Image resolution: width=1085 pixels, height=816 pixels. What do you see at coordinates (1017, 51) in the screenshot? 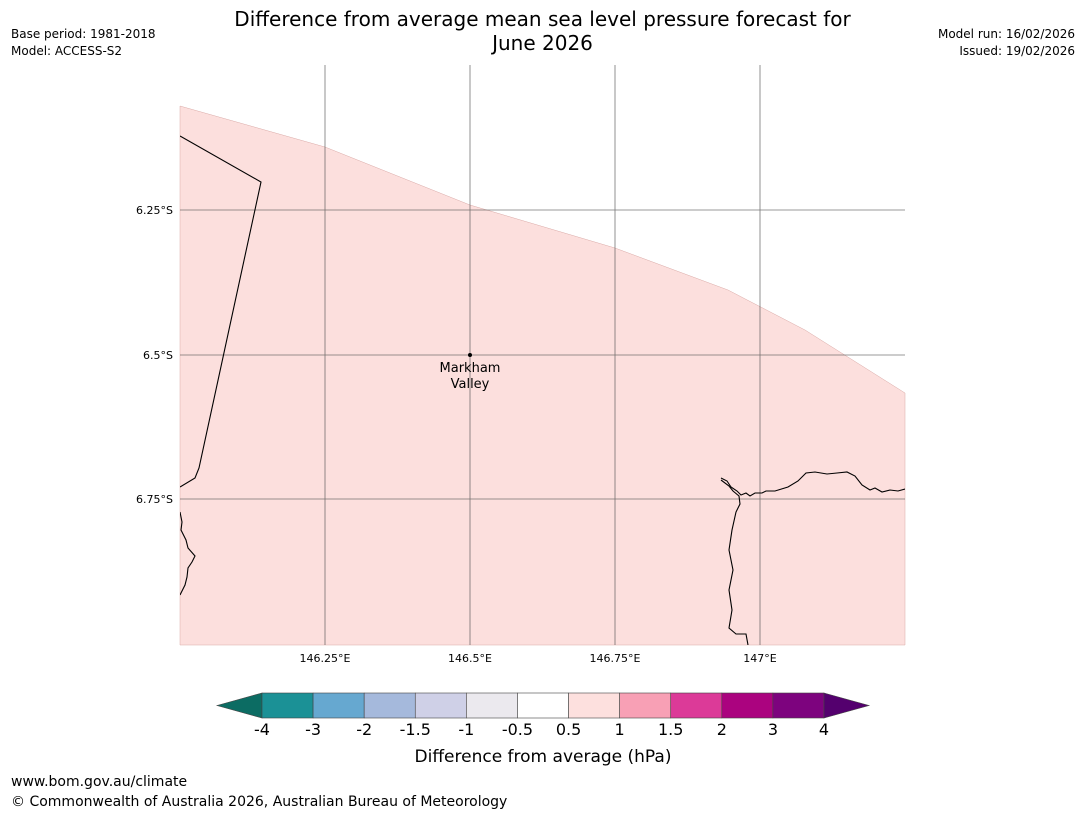
I see `issued-date: Issued: 19/02/2026` at bounding box center [1017, 51].